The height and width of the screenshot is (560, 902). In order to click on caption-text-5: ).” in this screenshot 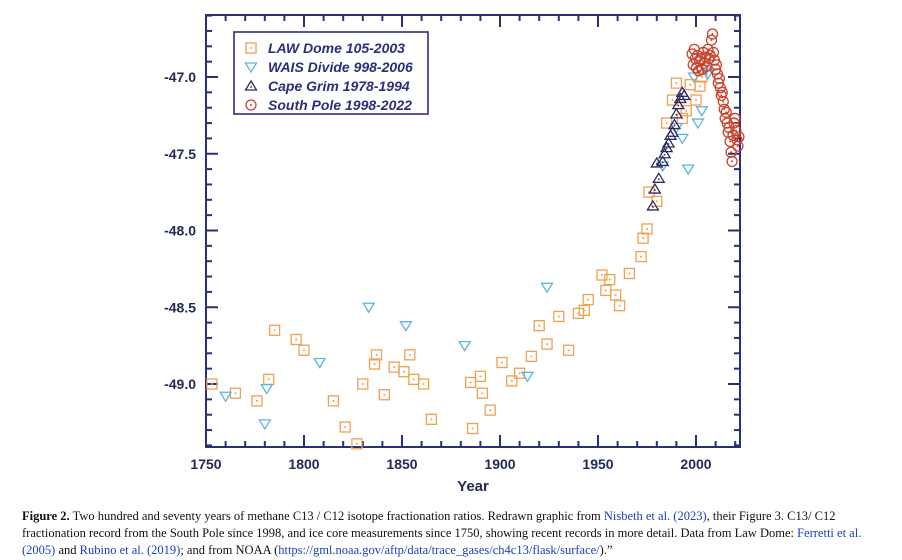, I will do `click(606, 550)`.